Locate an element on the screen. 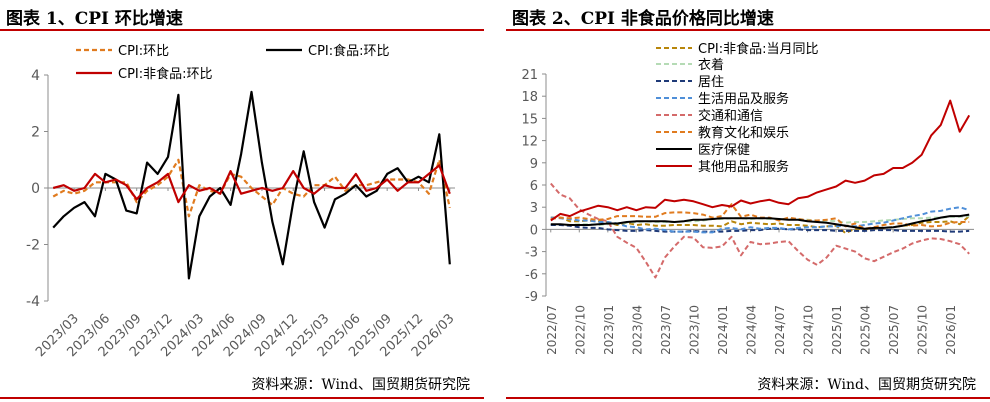  x-tick-label: 2022/07 is located at coordinates (552, 330).